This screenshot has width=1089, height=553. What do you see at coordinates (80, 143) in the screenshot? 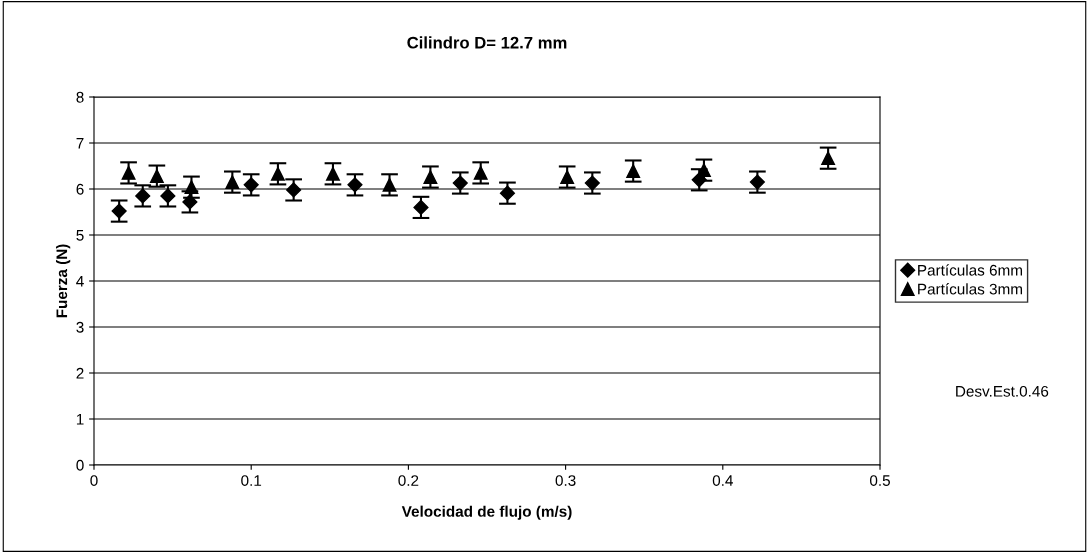
I see `y-tick-label: 7` at bounding box center [80, 143].